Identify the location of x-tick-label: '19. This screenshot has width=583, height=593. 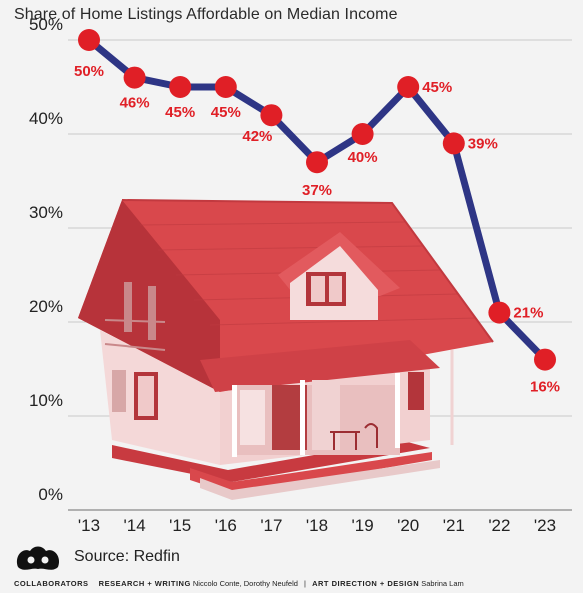
(363, 525).